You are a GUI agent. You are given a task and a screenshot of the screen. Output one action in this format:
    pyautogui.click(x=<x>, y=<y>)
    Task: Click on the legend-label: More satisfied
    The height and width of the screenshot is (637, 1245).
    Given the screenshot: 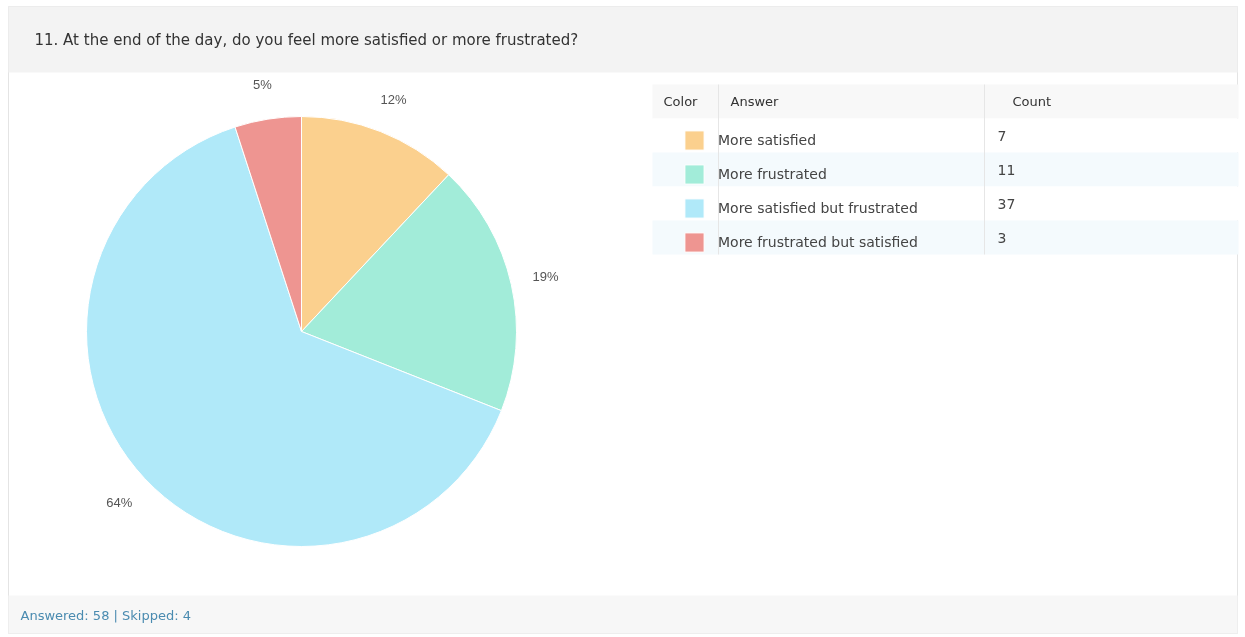 What is the action you would take?
    pyautogui.click(x=767, y=140)
    